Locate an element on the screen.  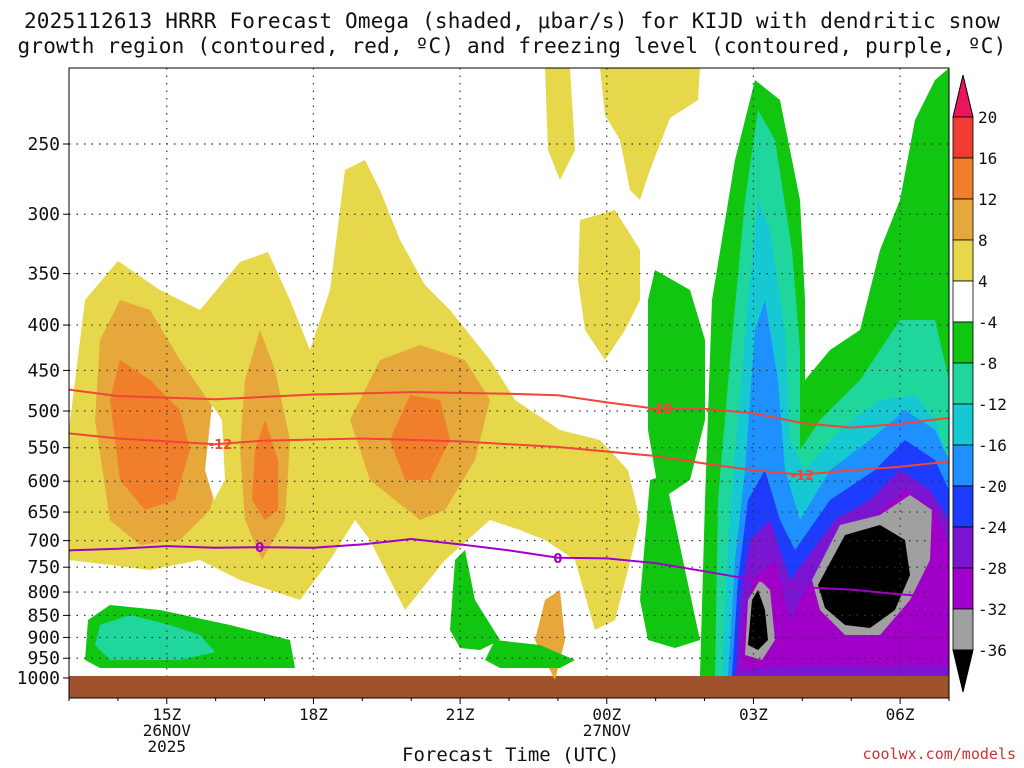
colorbar-label: 8 is located at coordinates (983, 240).